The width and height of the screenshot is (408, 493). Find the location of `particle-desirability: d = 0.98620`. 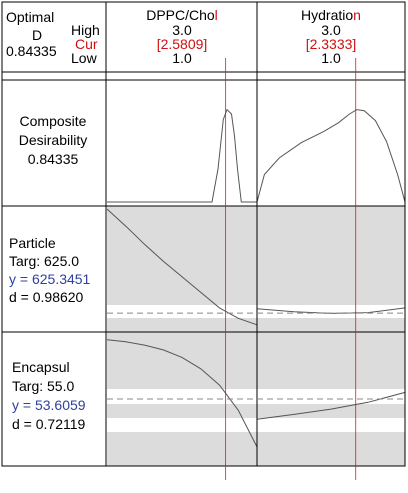

particle-desirability: d = 0.98620 is located at coordinates (46, 297).